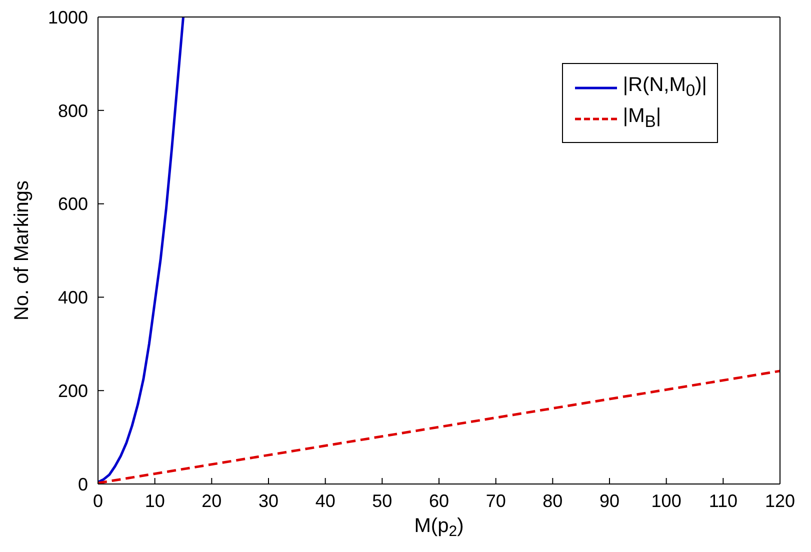 The height and width of the screenshot is (552, 811). What do you see at coordinates (325, 500) in the screenshot?
I see `x-tick-label: 40` at bounding box center [325, 500].